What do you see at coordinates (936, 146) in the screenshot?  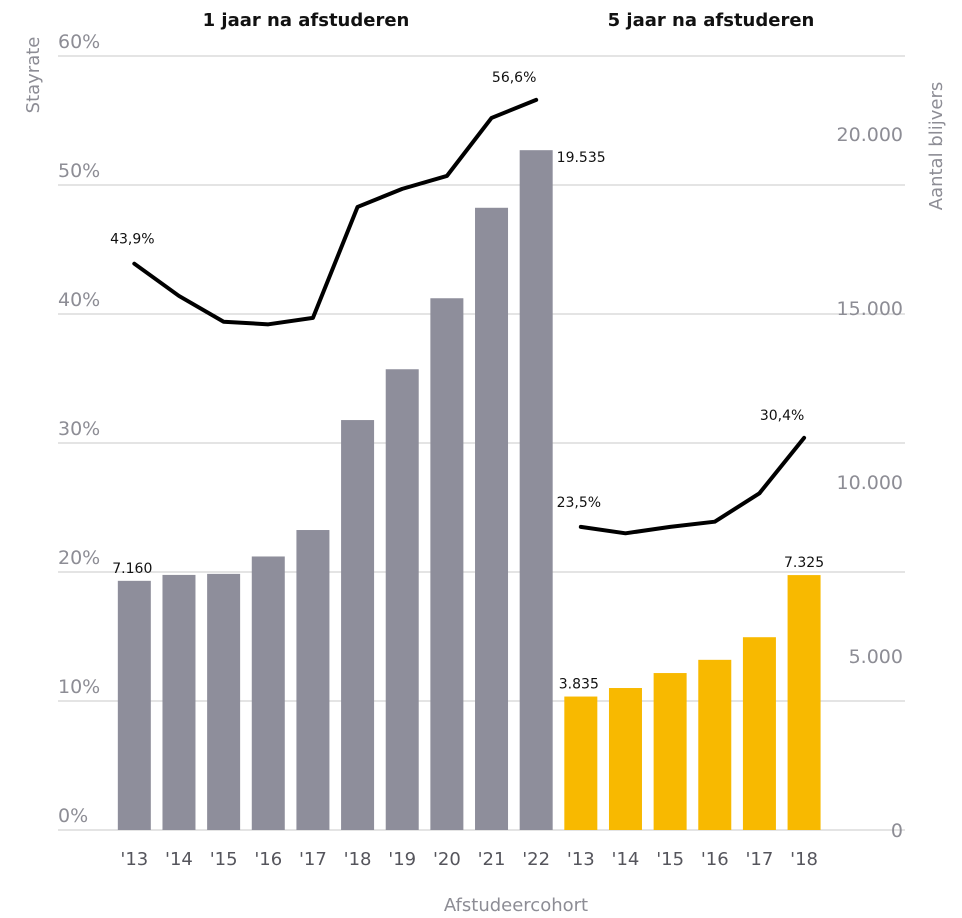 I see `y-axis-title-right: Aantal blijvers` at bounding box center [936, 146].